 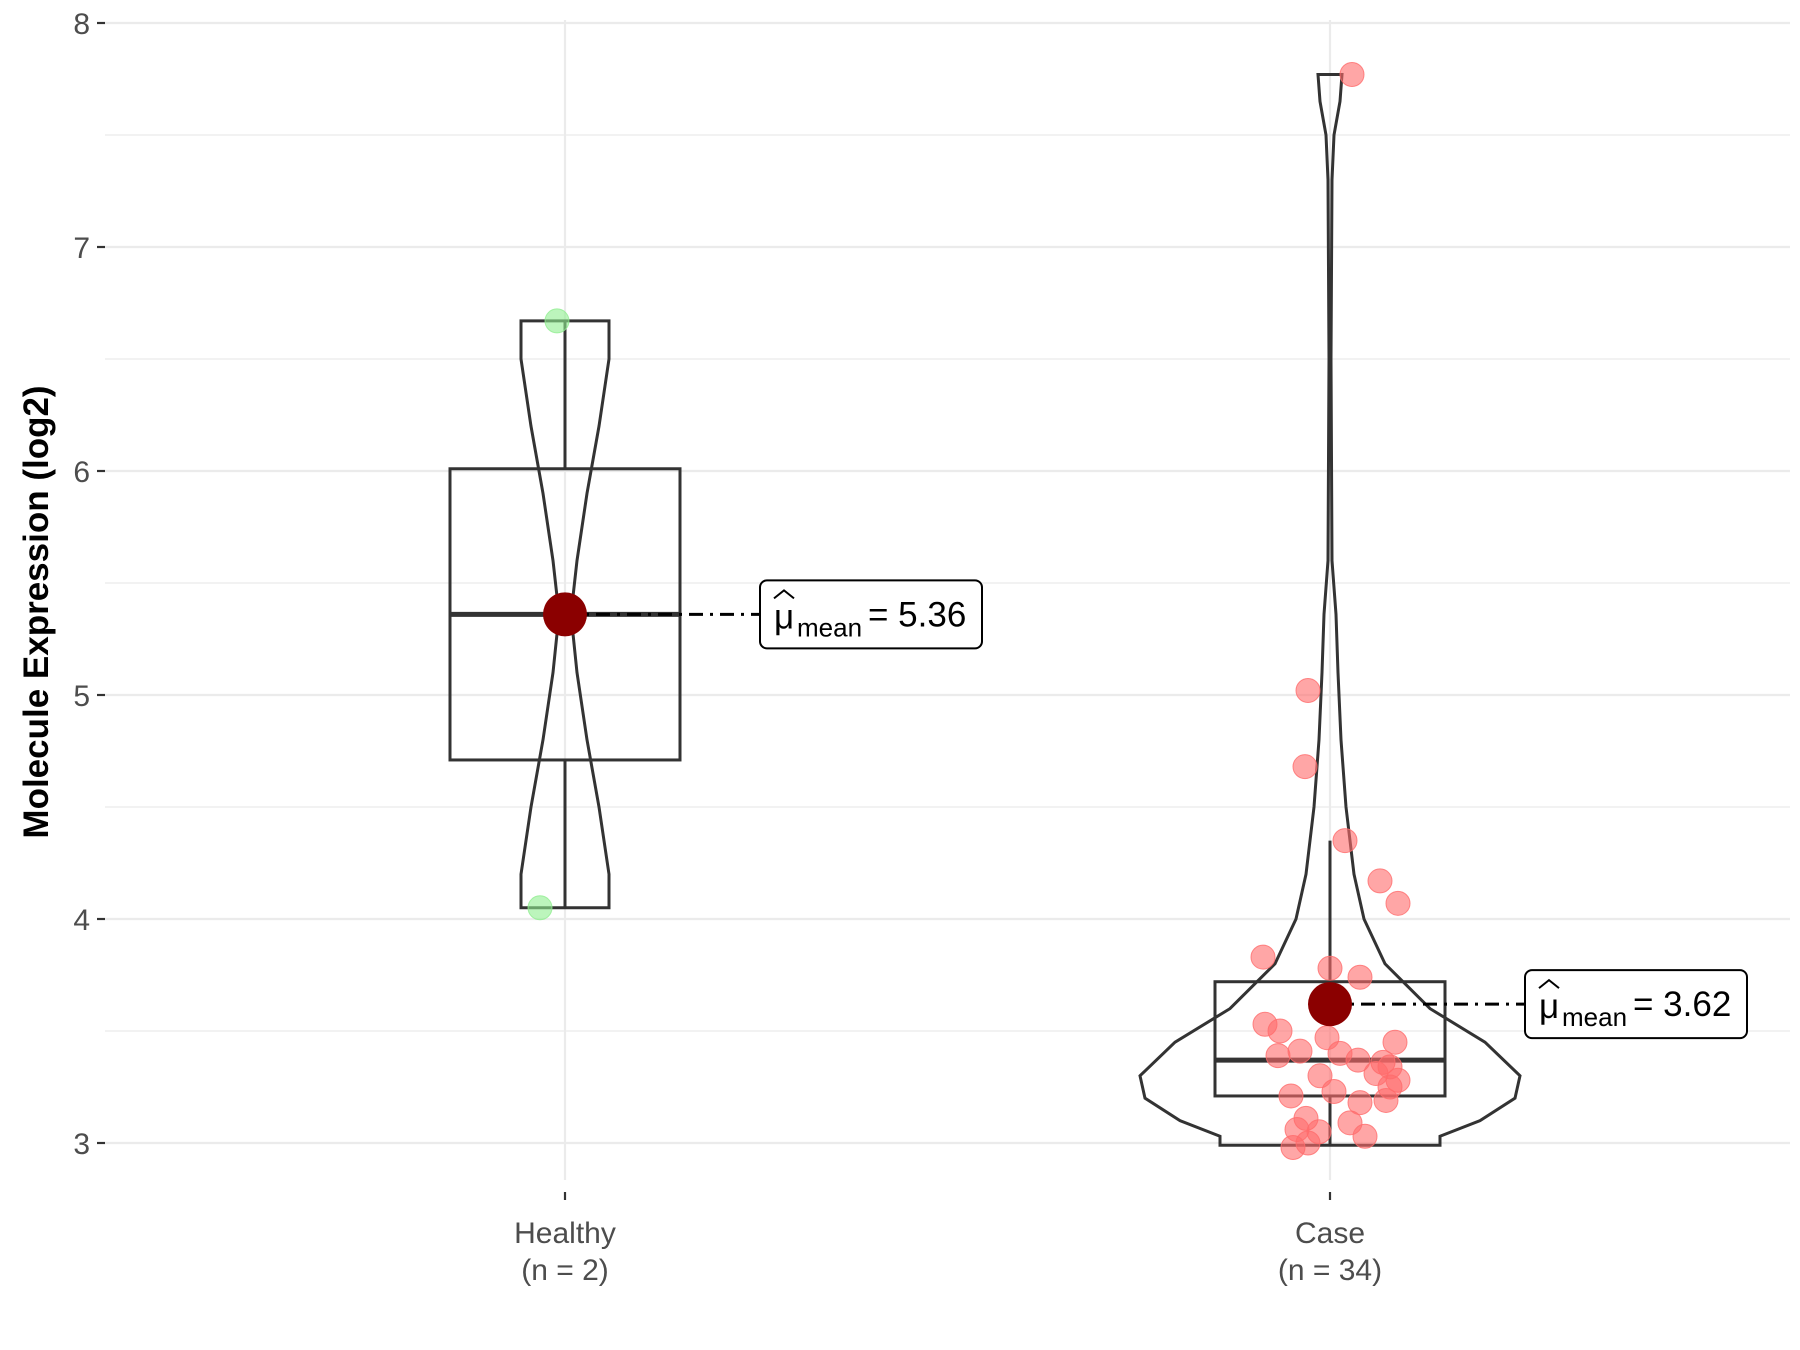 I want to click on x-tick-count: (n = 34), so click(x=1330, y=1270).